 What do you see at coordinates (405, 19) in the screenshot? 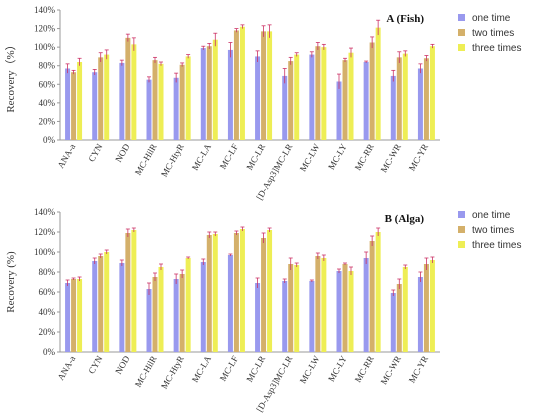
I see `panel-title: A (Fish)` at bounding box center [405, 19].